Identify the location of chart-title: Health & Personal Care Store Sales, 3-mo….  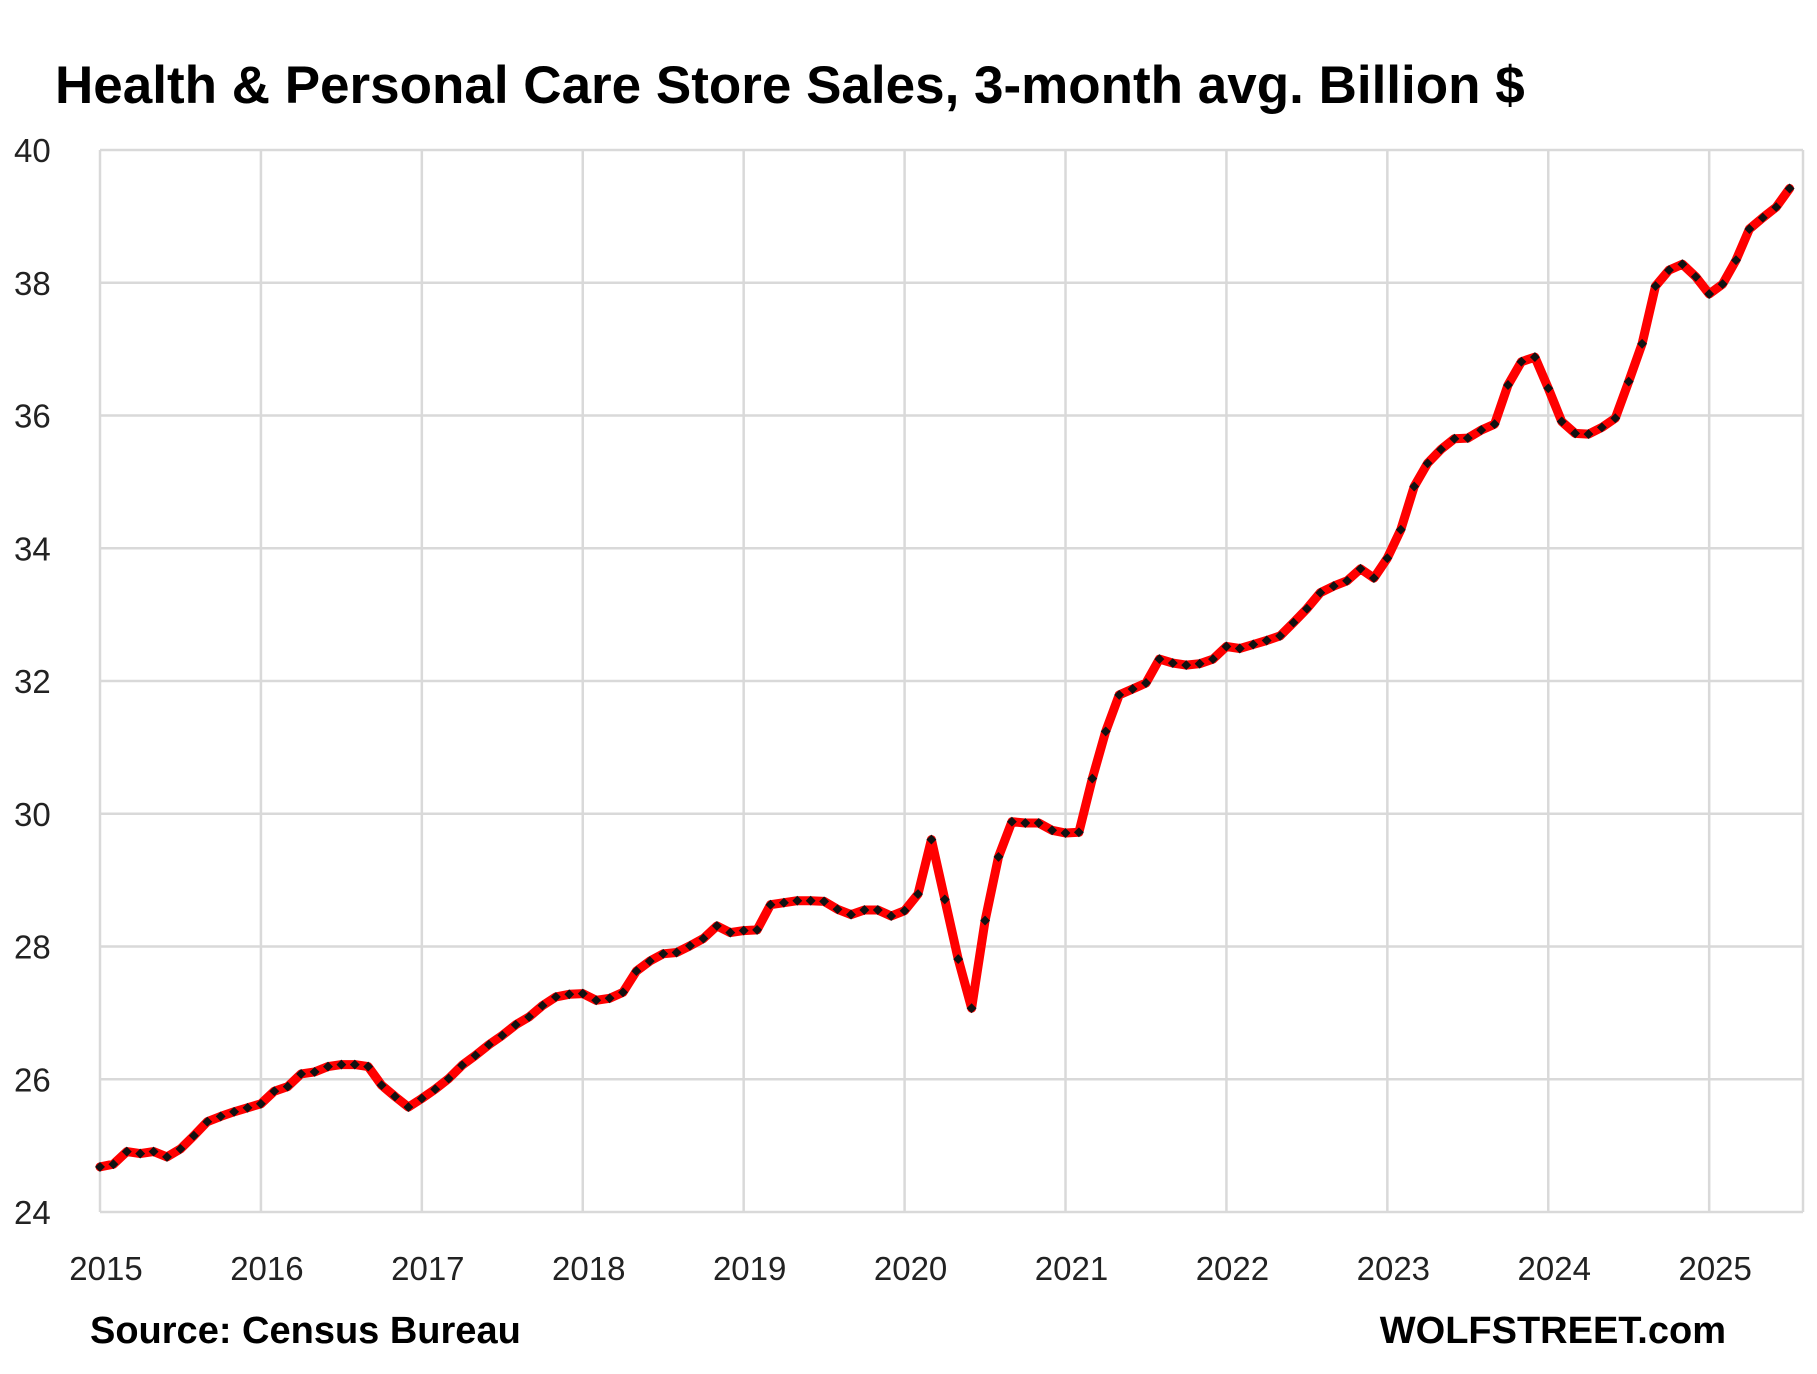
(790, 85).